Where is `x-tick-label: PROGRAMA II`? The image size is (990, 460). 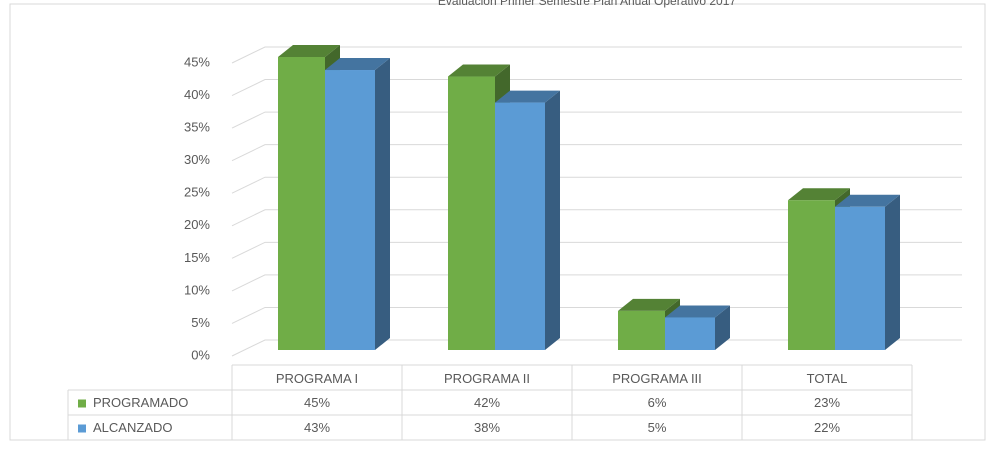
x-tick-label: PROGRAMA II is located at coordinates (487, 378).